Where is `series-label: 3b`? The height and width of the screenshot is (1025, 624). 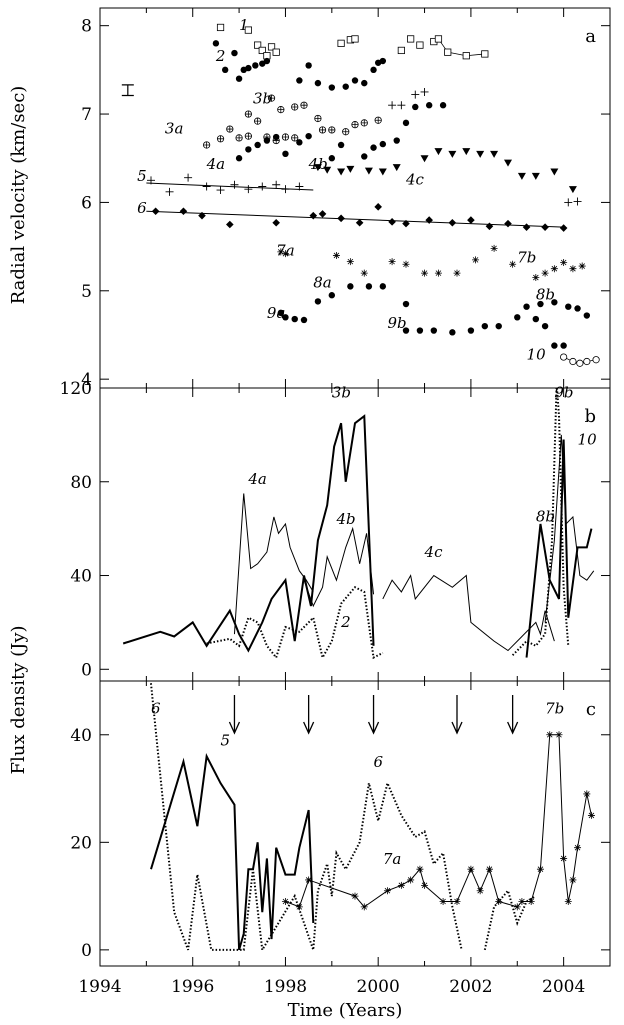 series-label: 3b is located at coordinates (341, 392).